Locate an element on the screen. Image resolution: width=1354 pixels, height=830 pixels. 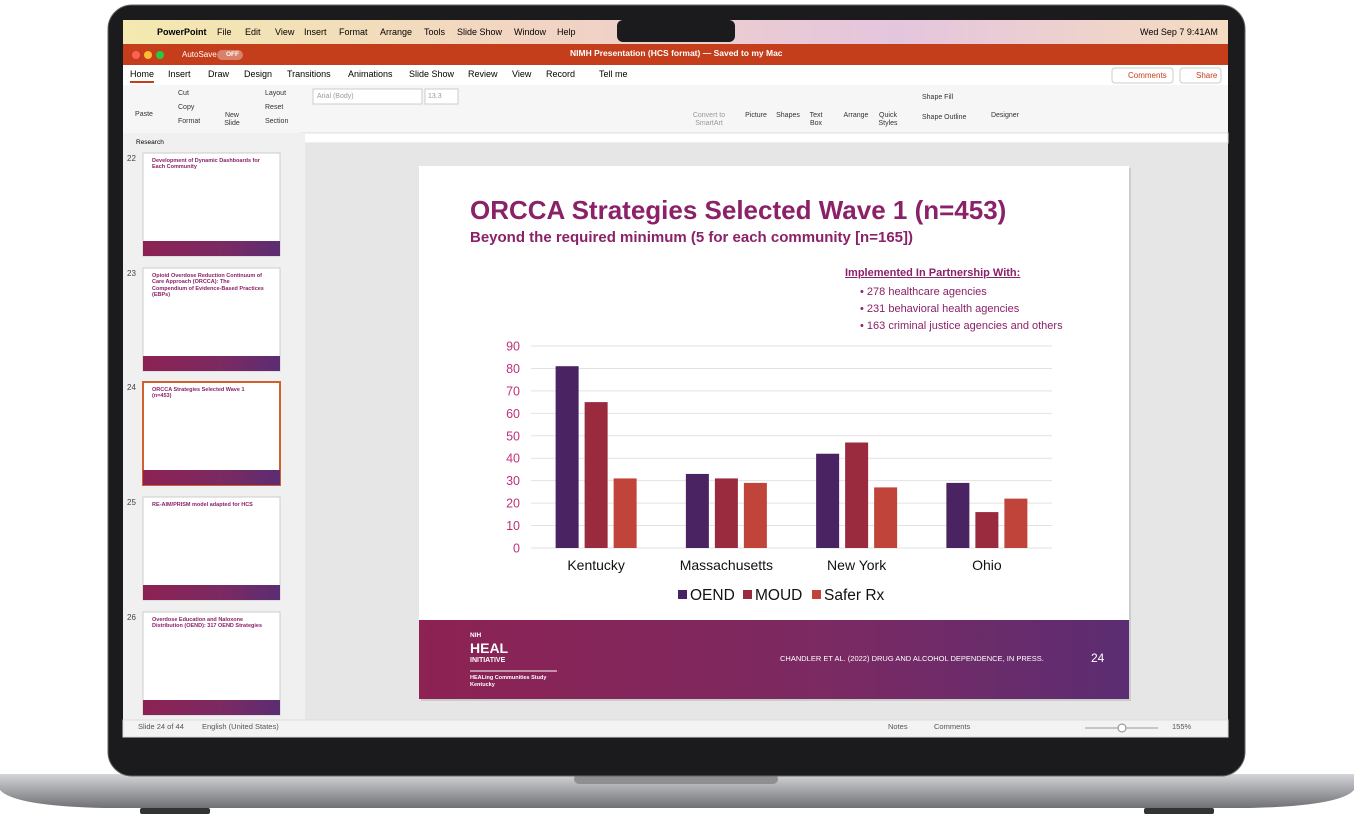
ribbon-button: Arrange is located at coordinates (856, 115).